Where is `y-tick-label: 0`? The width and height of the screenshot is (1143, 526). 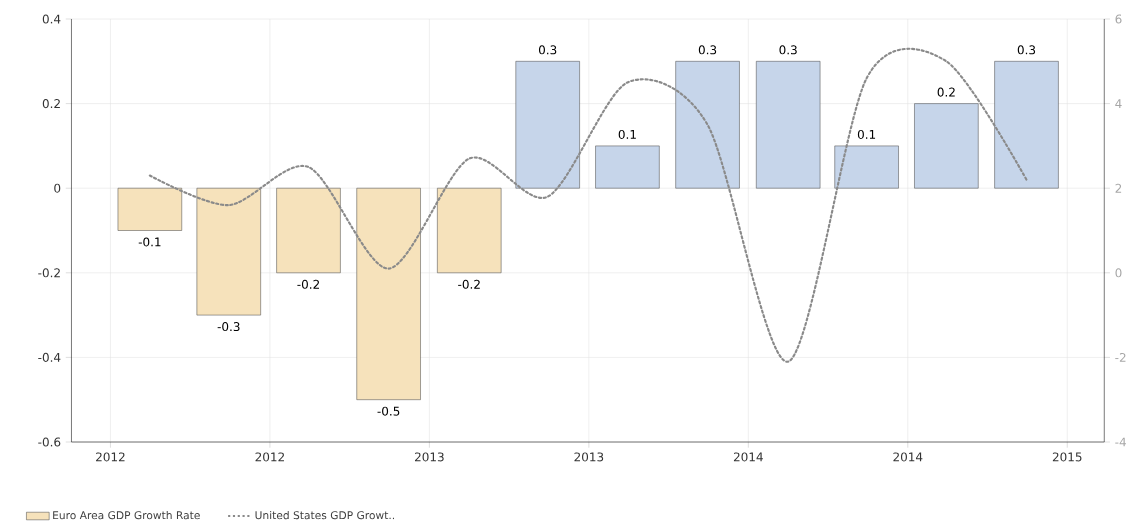
y-tick-label: 0 is located at coordinates (57, 188).